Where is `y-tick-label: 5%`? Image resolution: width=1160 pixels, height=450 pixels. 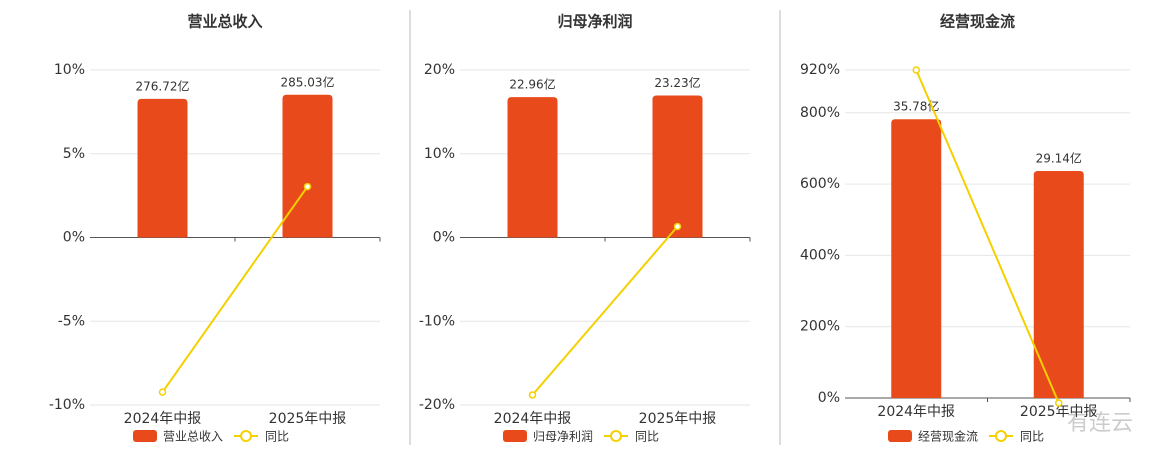
y-tick-label: 5% is located at coordinates (74, 154).